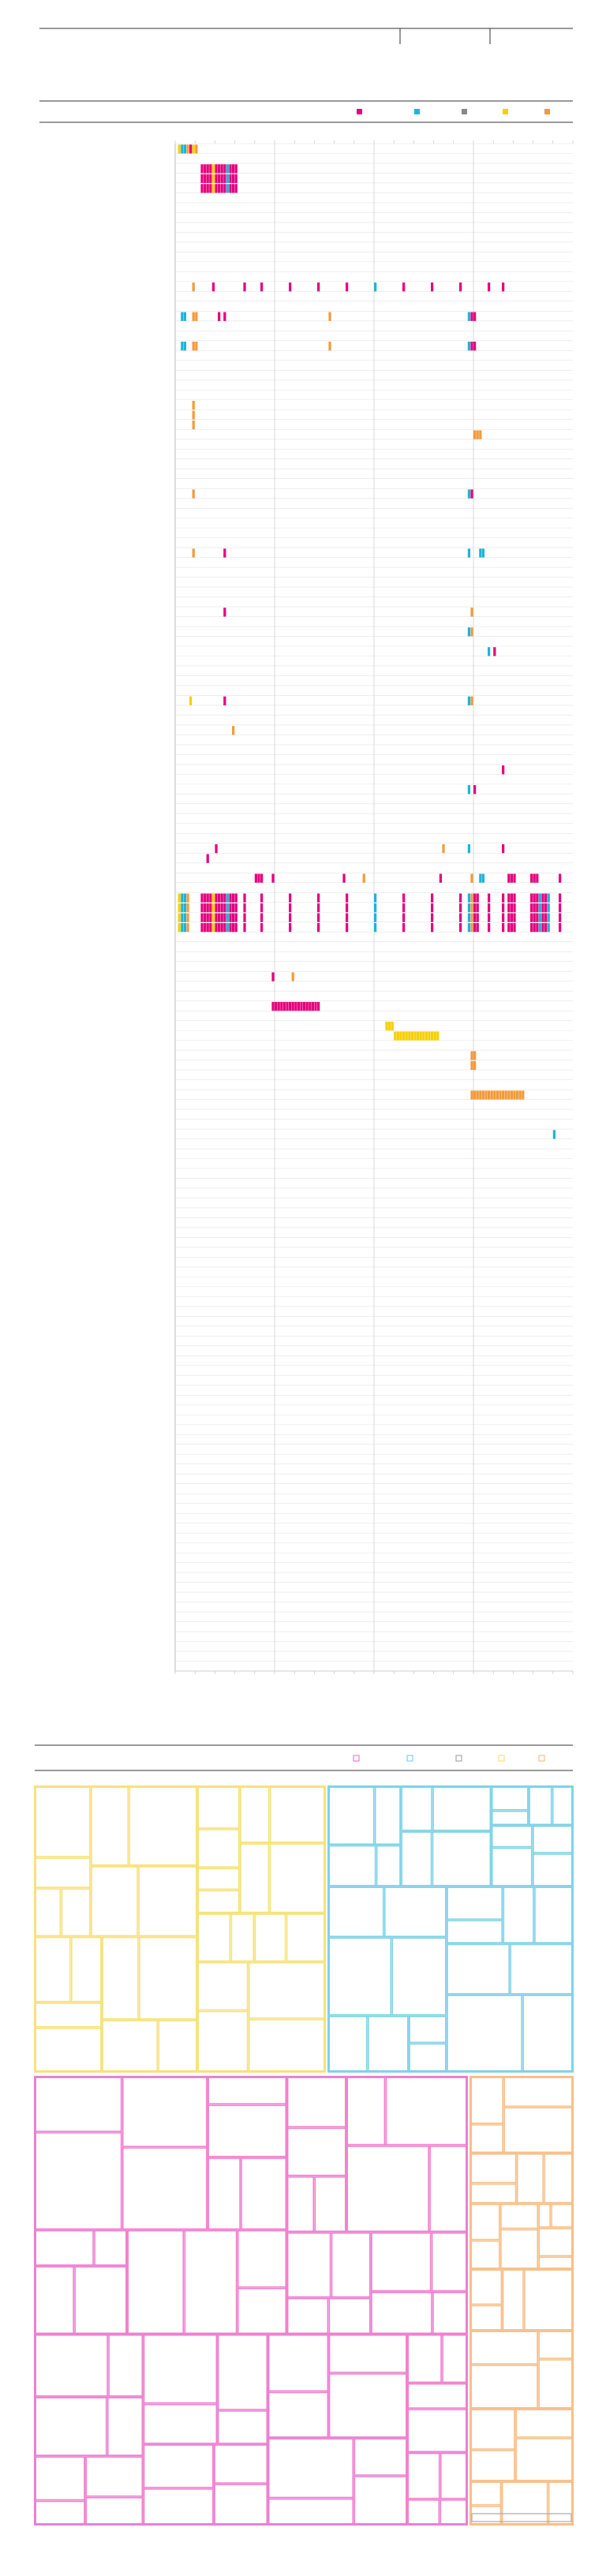 Image resolution: width=606 pixels, height=2576 pixels. What do you see at coordinates (306, 36) in the screenshot?
I see `top-header` at bounding box center [306, 36].